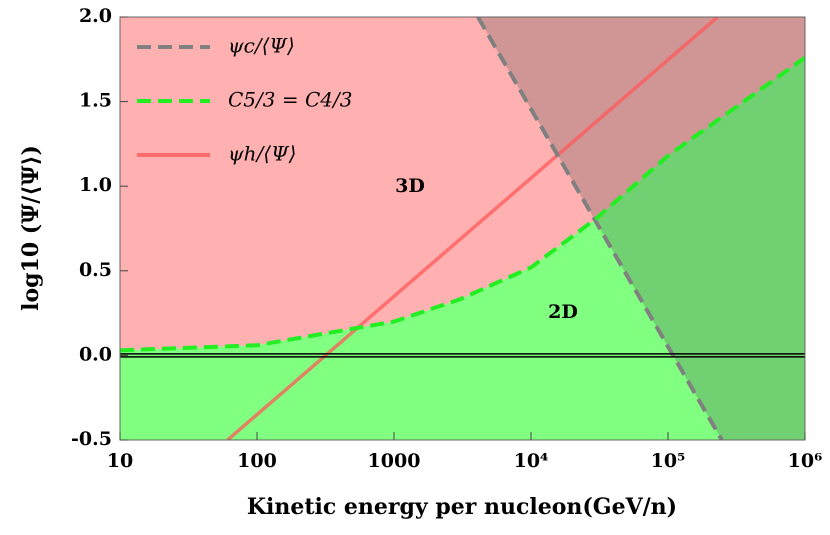 This screenshot has width=830, height=535. Describe the element at coordinates (805, 461) in the screenshot. I see `x-tick-label: 10⁶` at that location.